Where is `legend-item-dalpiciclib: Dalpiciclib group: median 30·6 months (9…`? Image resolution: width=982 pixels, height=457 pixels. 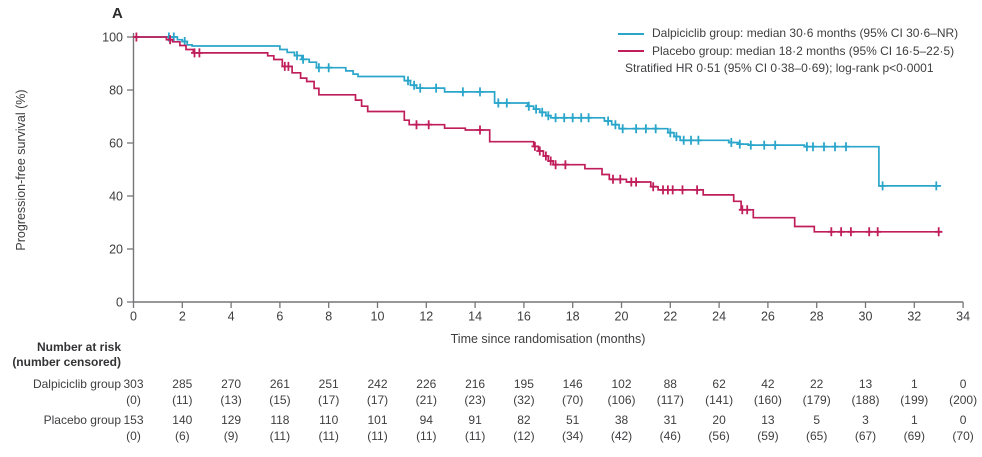 legend-item-dalpiciclib: Dalpiciclib group: median 30·6 months (9… is located at coordinates (788, 34).